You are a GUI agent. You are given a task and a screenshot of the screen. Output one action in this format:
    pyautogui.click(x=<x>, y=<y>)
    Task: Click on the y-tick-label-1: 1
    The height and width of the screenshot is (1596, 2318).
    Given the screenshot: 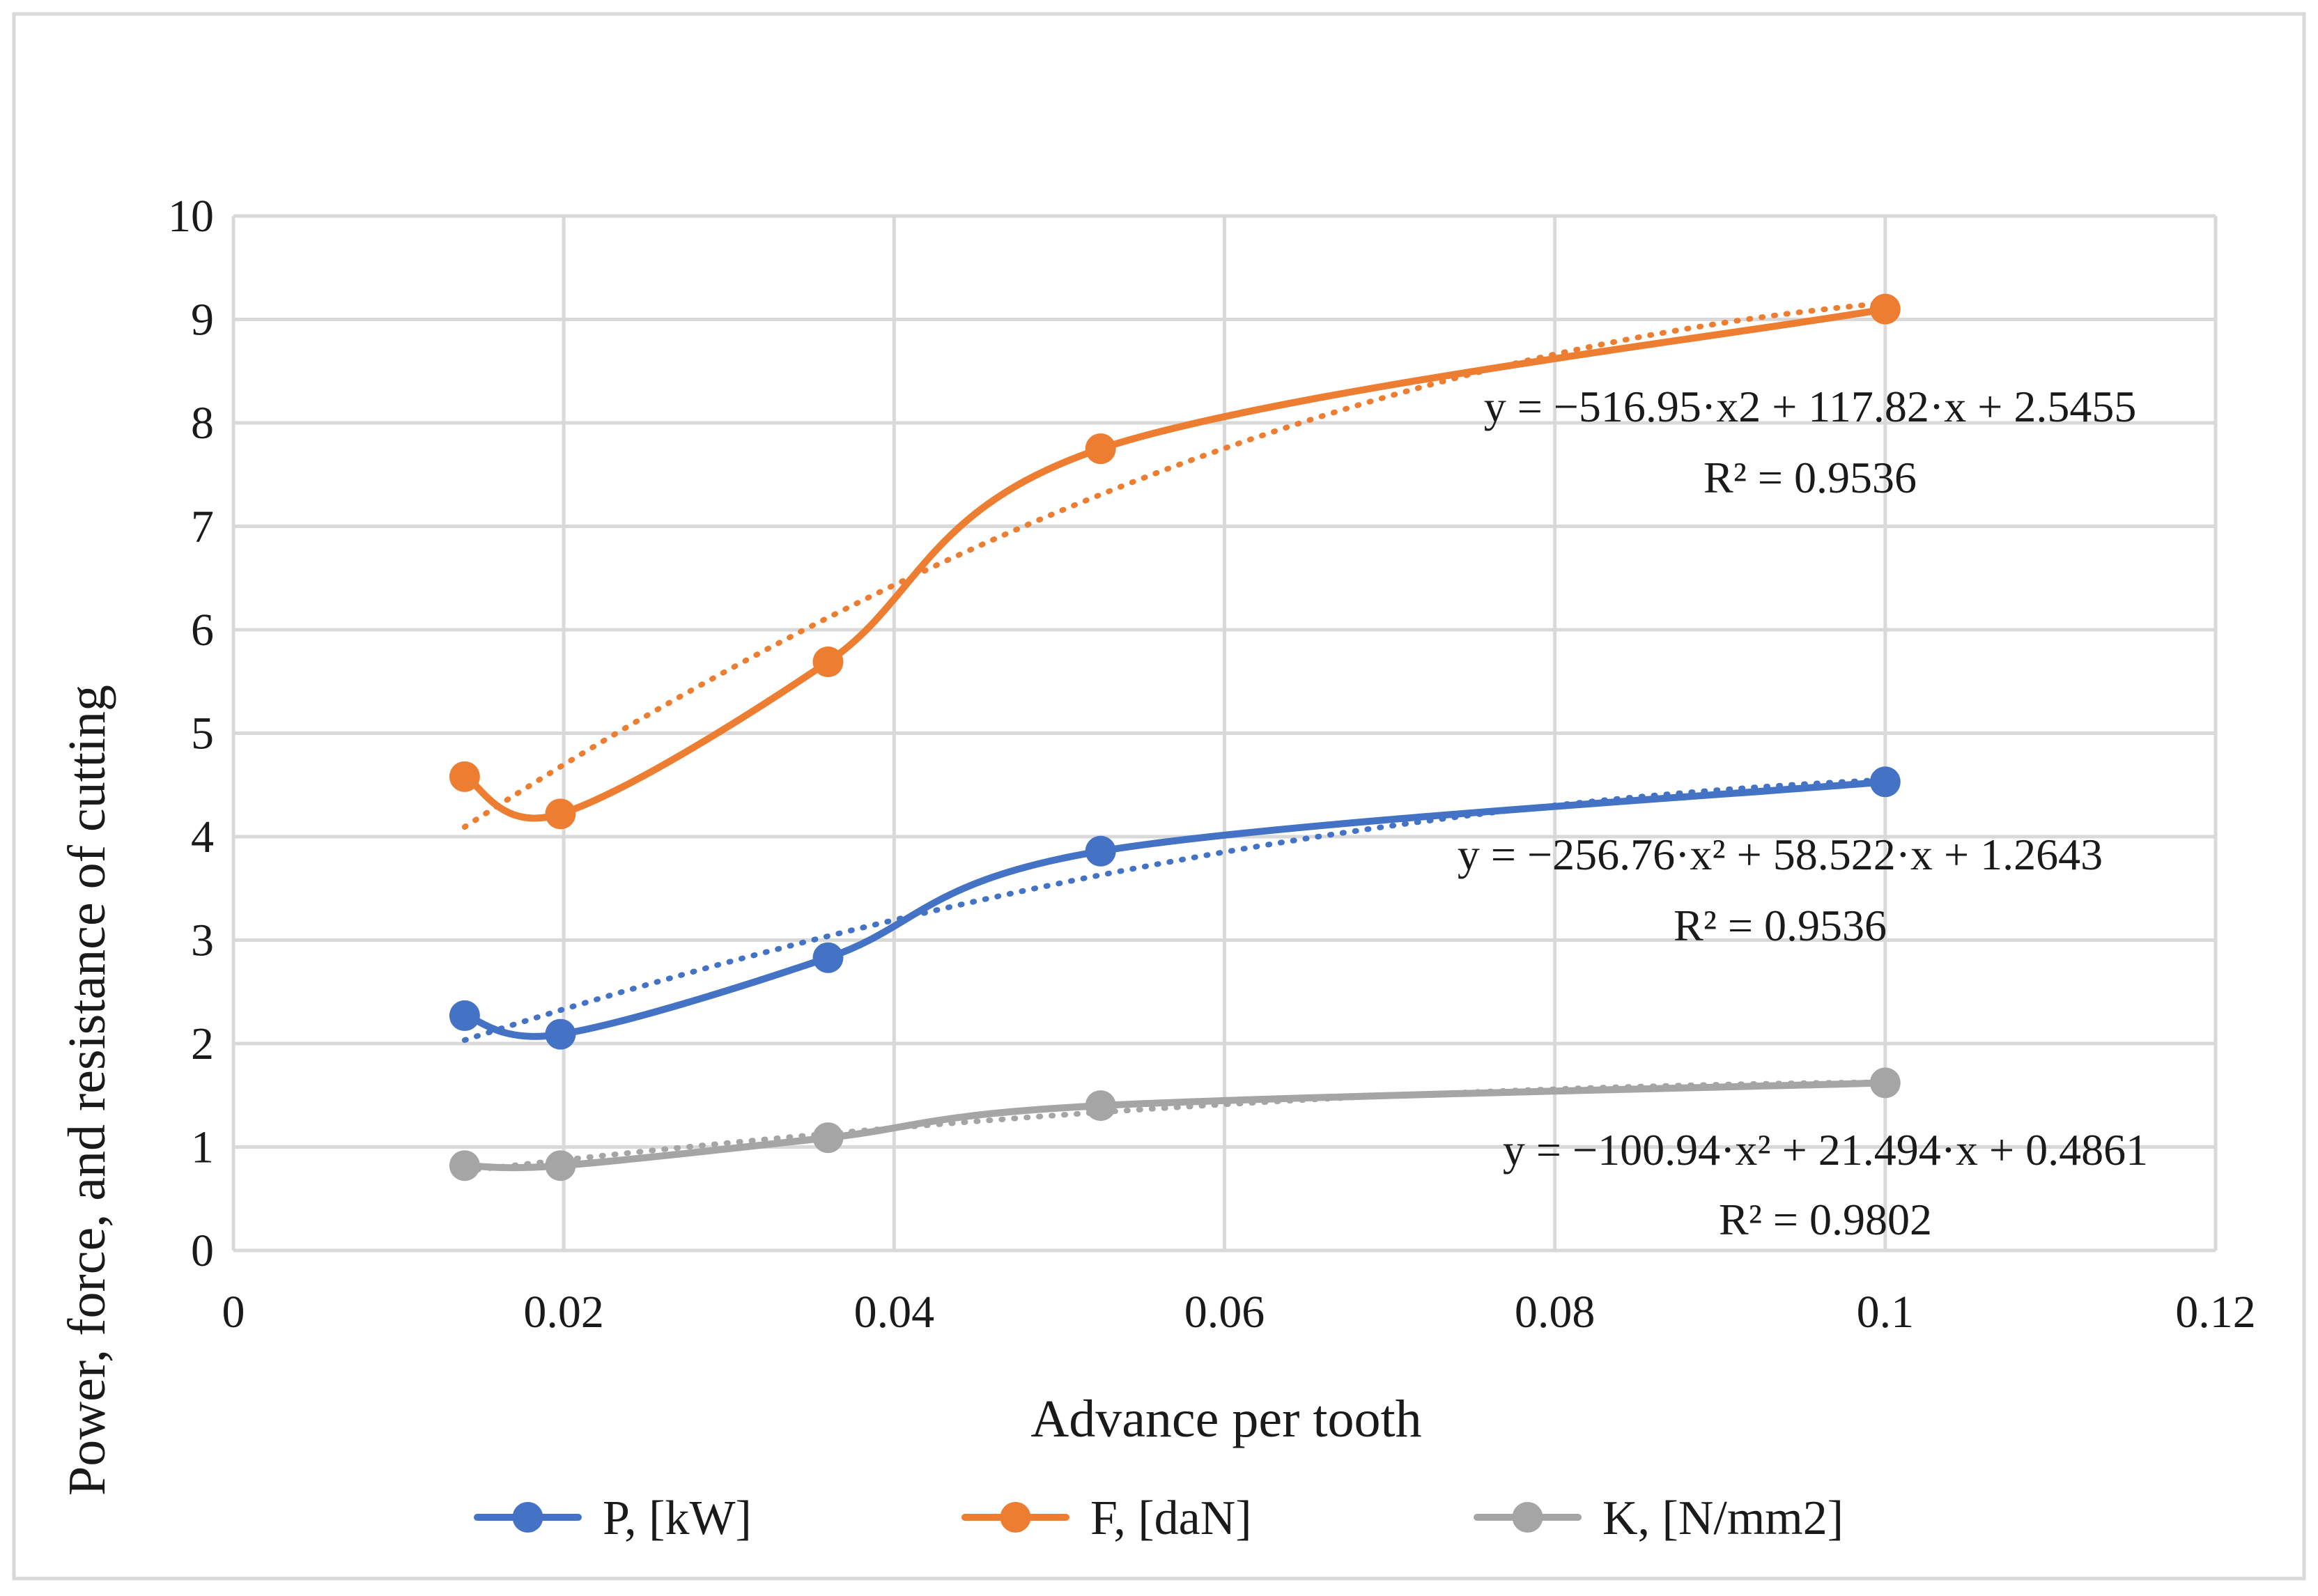 What is the action you would take?
    pyautogui.click(x=202, y=1147)
    